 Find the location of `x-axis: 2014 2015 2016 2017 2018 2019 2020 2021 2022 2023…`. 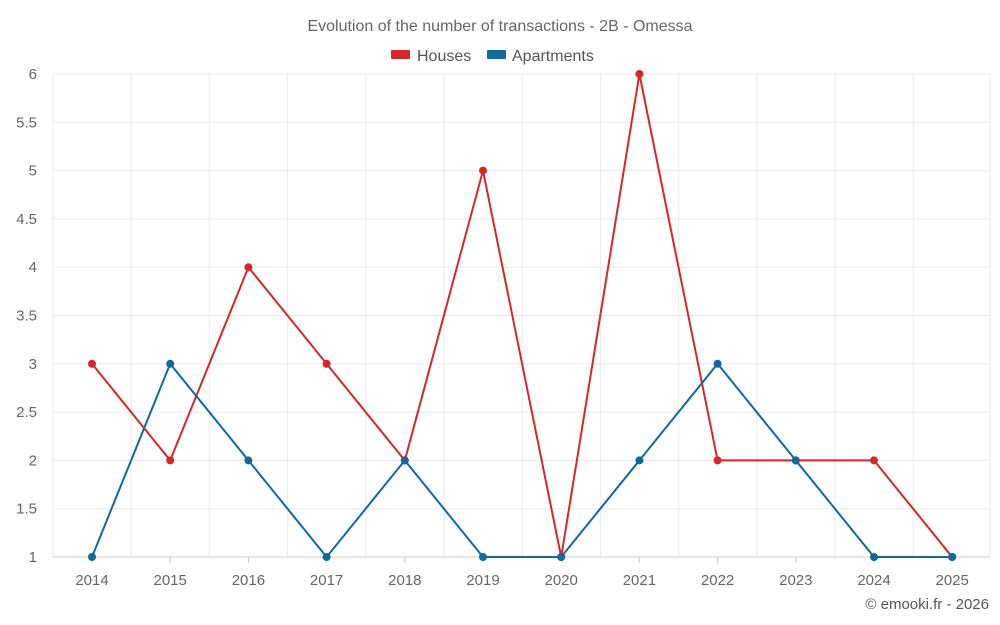

x-axis: 2014 2015 2016 2017 2018 2019 2020 2021 2022 2023… is located at coordinates (521, 572).